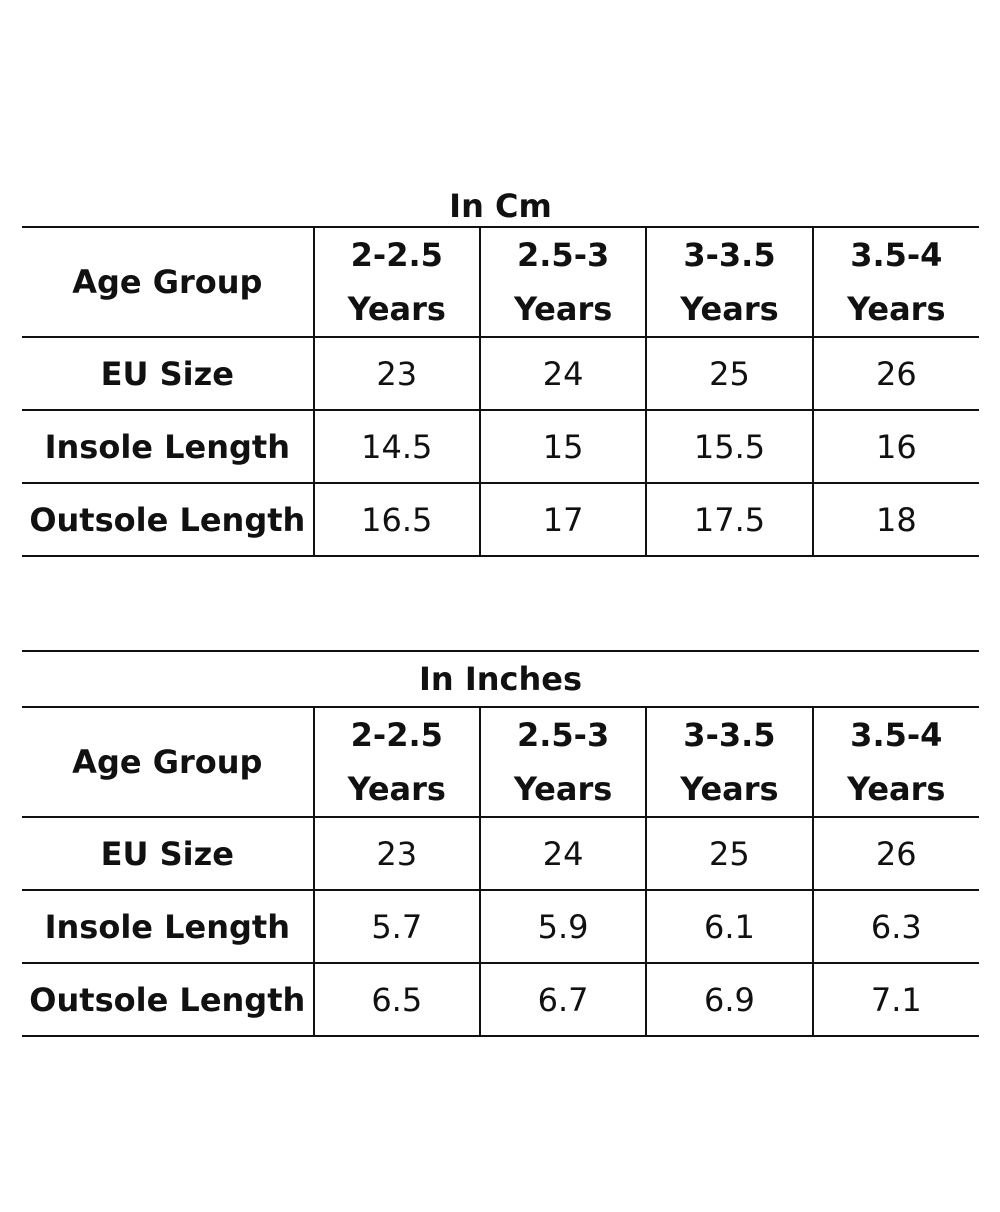 The image size is (1000, 1212). What do you see at coordinates (563, 519) in the screenshot?
I see `table-cell: 17` at bounding box center [563, 519].